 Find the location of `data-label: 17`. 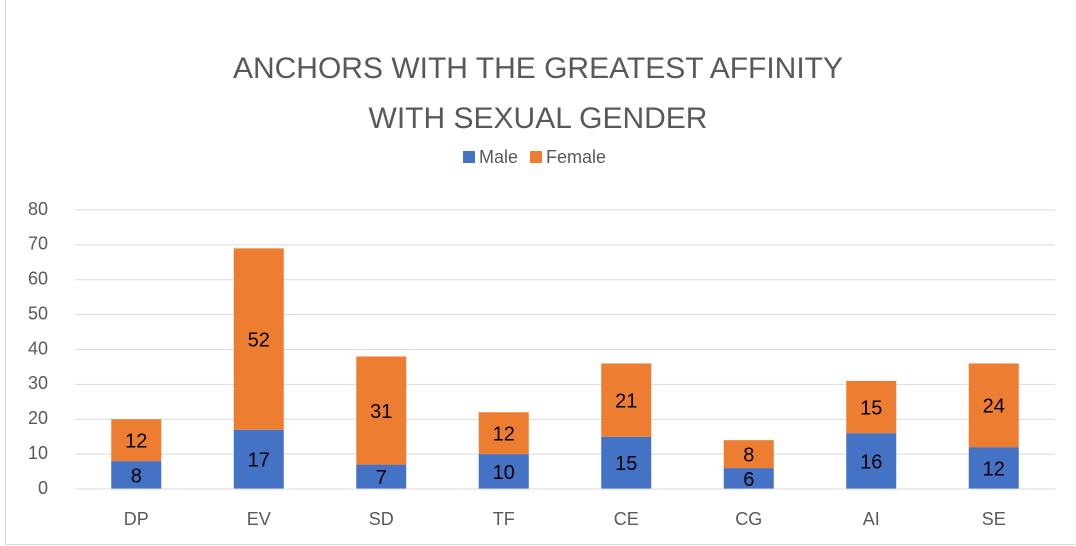

data-label: 17 is located at coordinates (259, 461).